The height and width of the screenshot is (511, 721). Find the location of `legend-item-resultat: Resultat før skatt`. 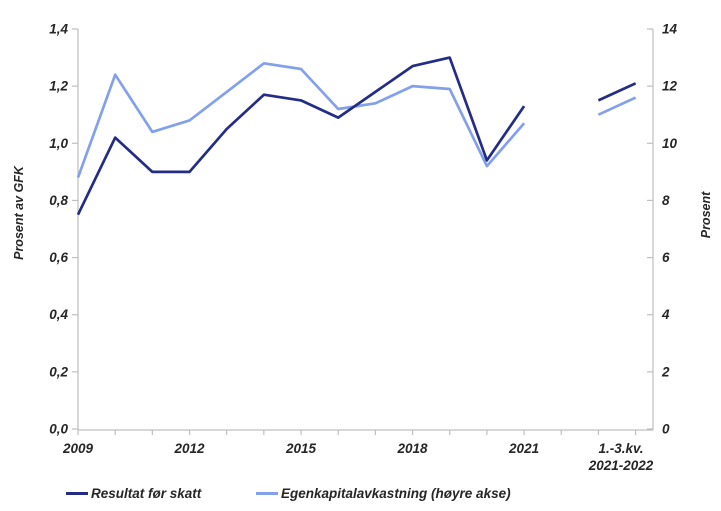

legend-item-resultat: Resultat før skatt is located at coordinates (133, 493).